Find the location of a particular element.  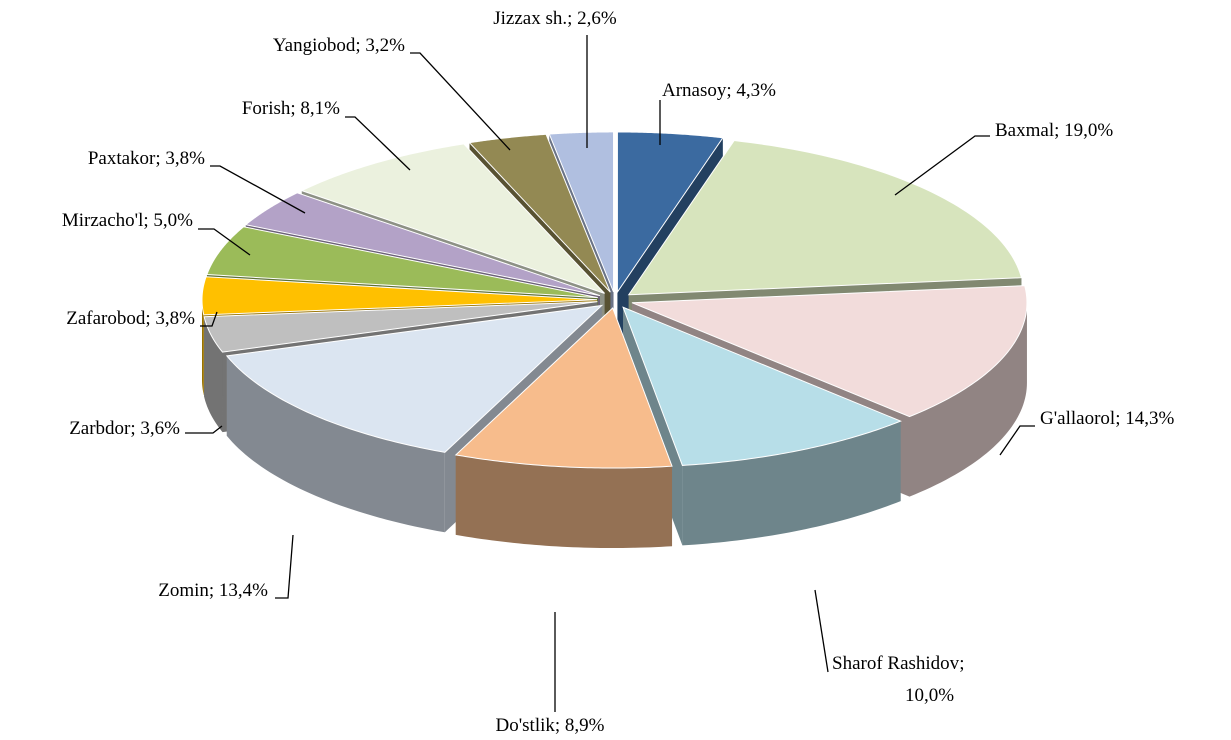

label-value: 19,0% is located at coordinates (1088, 130).